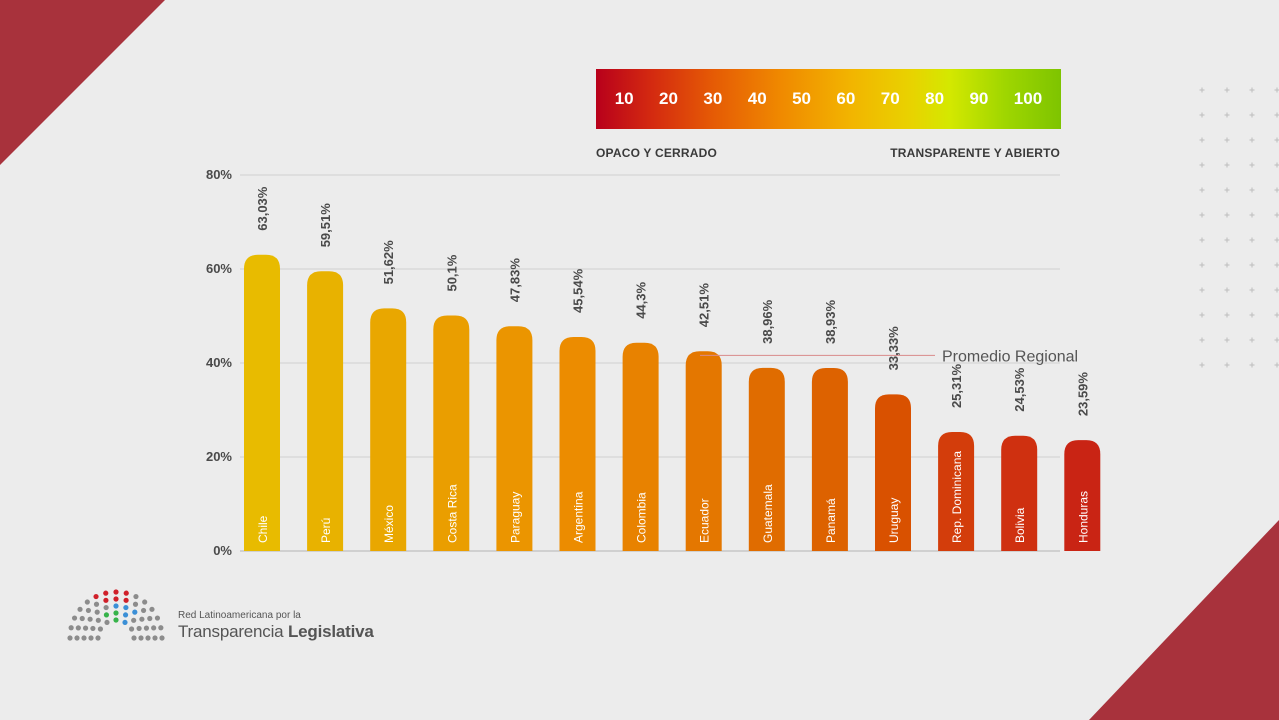 The width and height of the screenshot is (1279, 720). Describe the element at coordinates (219, 456) in the screenshot. I see `y-tick-label: 20%` at that location.